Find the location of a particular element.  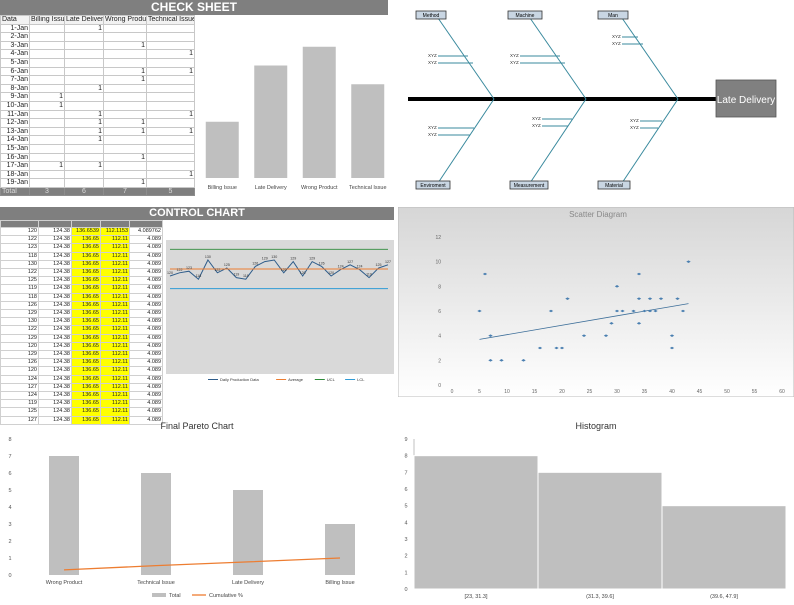

y-tick-label: 5 is located at coordinates (9, 491).